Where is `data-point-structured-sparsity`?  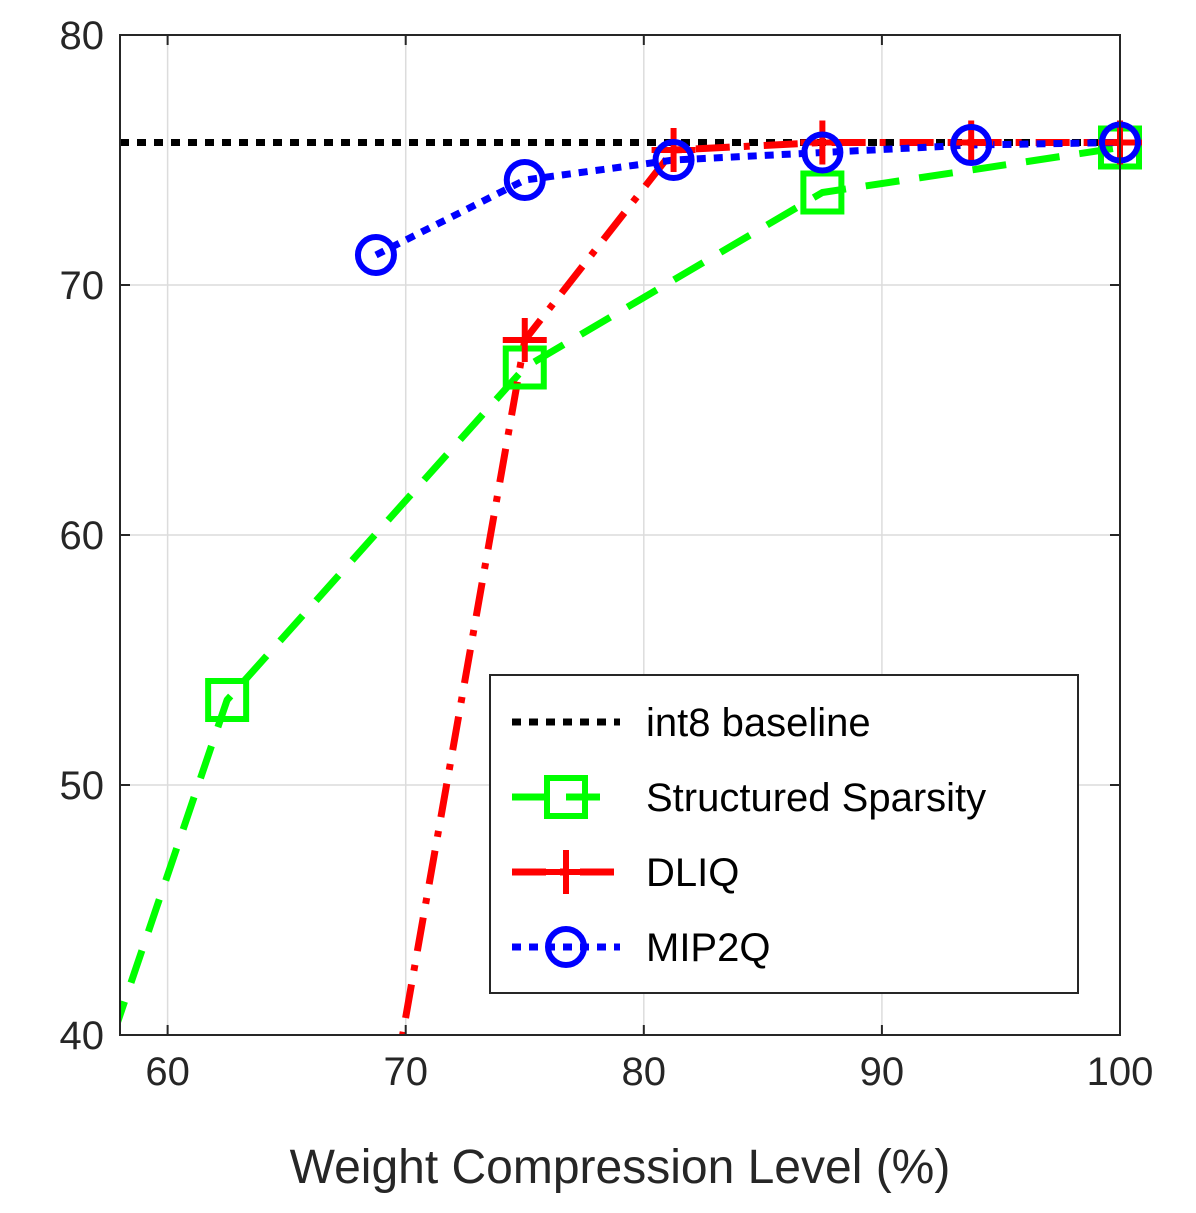
data-point-structured-sparsity is located at coordinates (227, 700).